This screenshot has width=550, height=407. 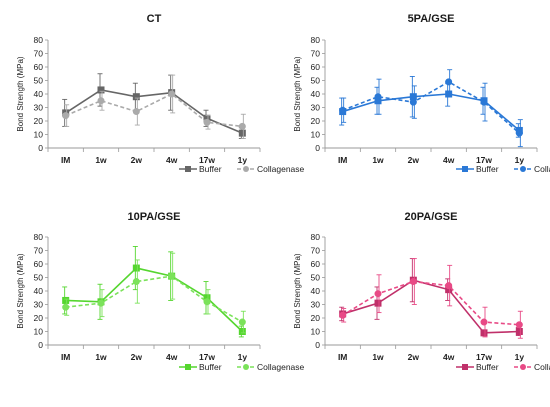 I want to click on y-tick-label: 60, so click(x=316, y=264).